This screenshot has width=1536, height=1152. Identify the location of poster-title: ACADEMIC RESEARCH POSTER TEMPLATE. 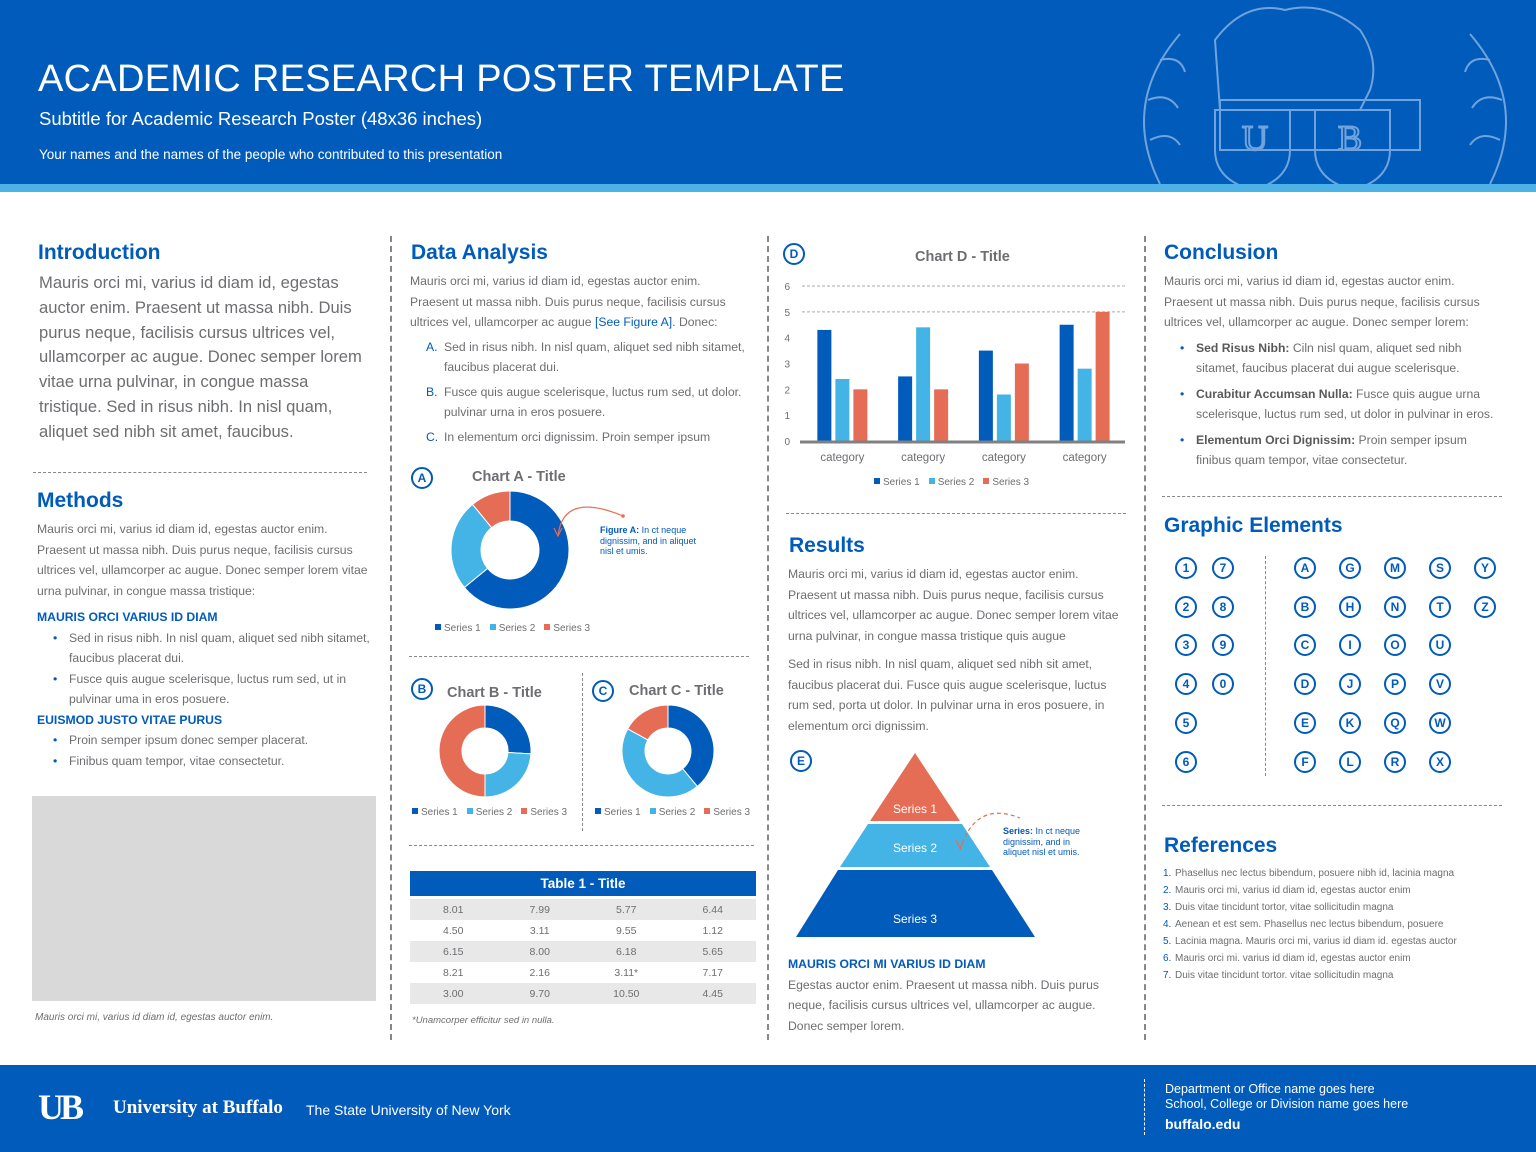
(441, 79).